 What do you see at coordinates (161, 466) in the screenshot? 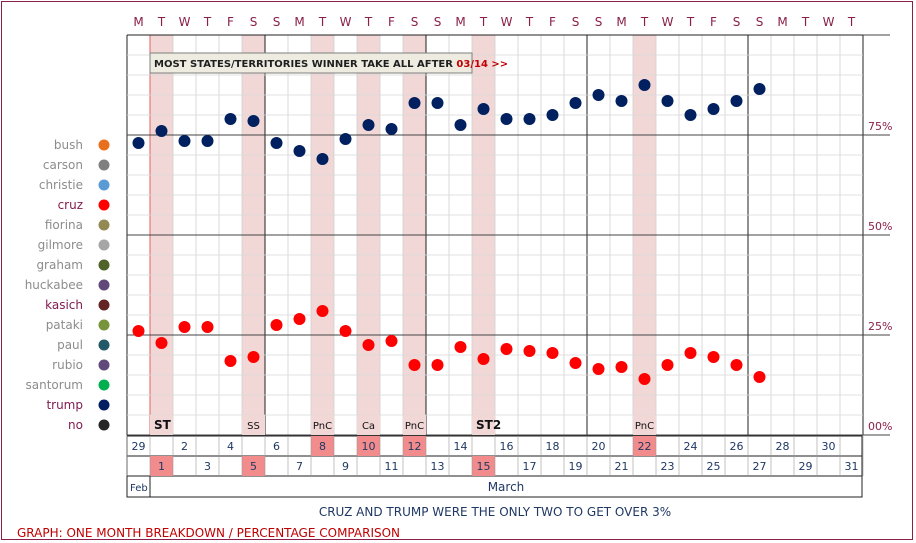
I see `date-label-bottom: 1` at bounding box center [161, 466].